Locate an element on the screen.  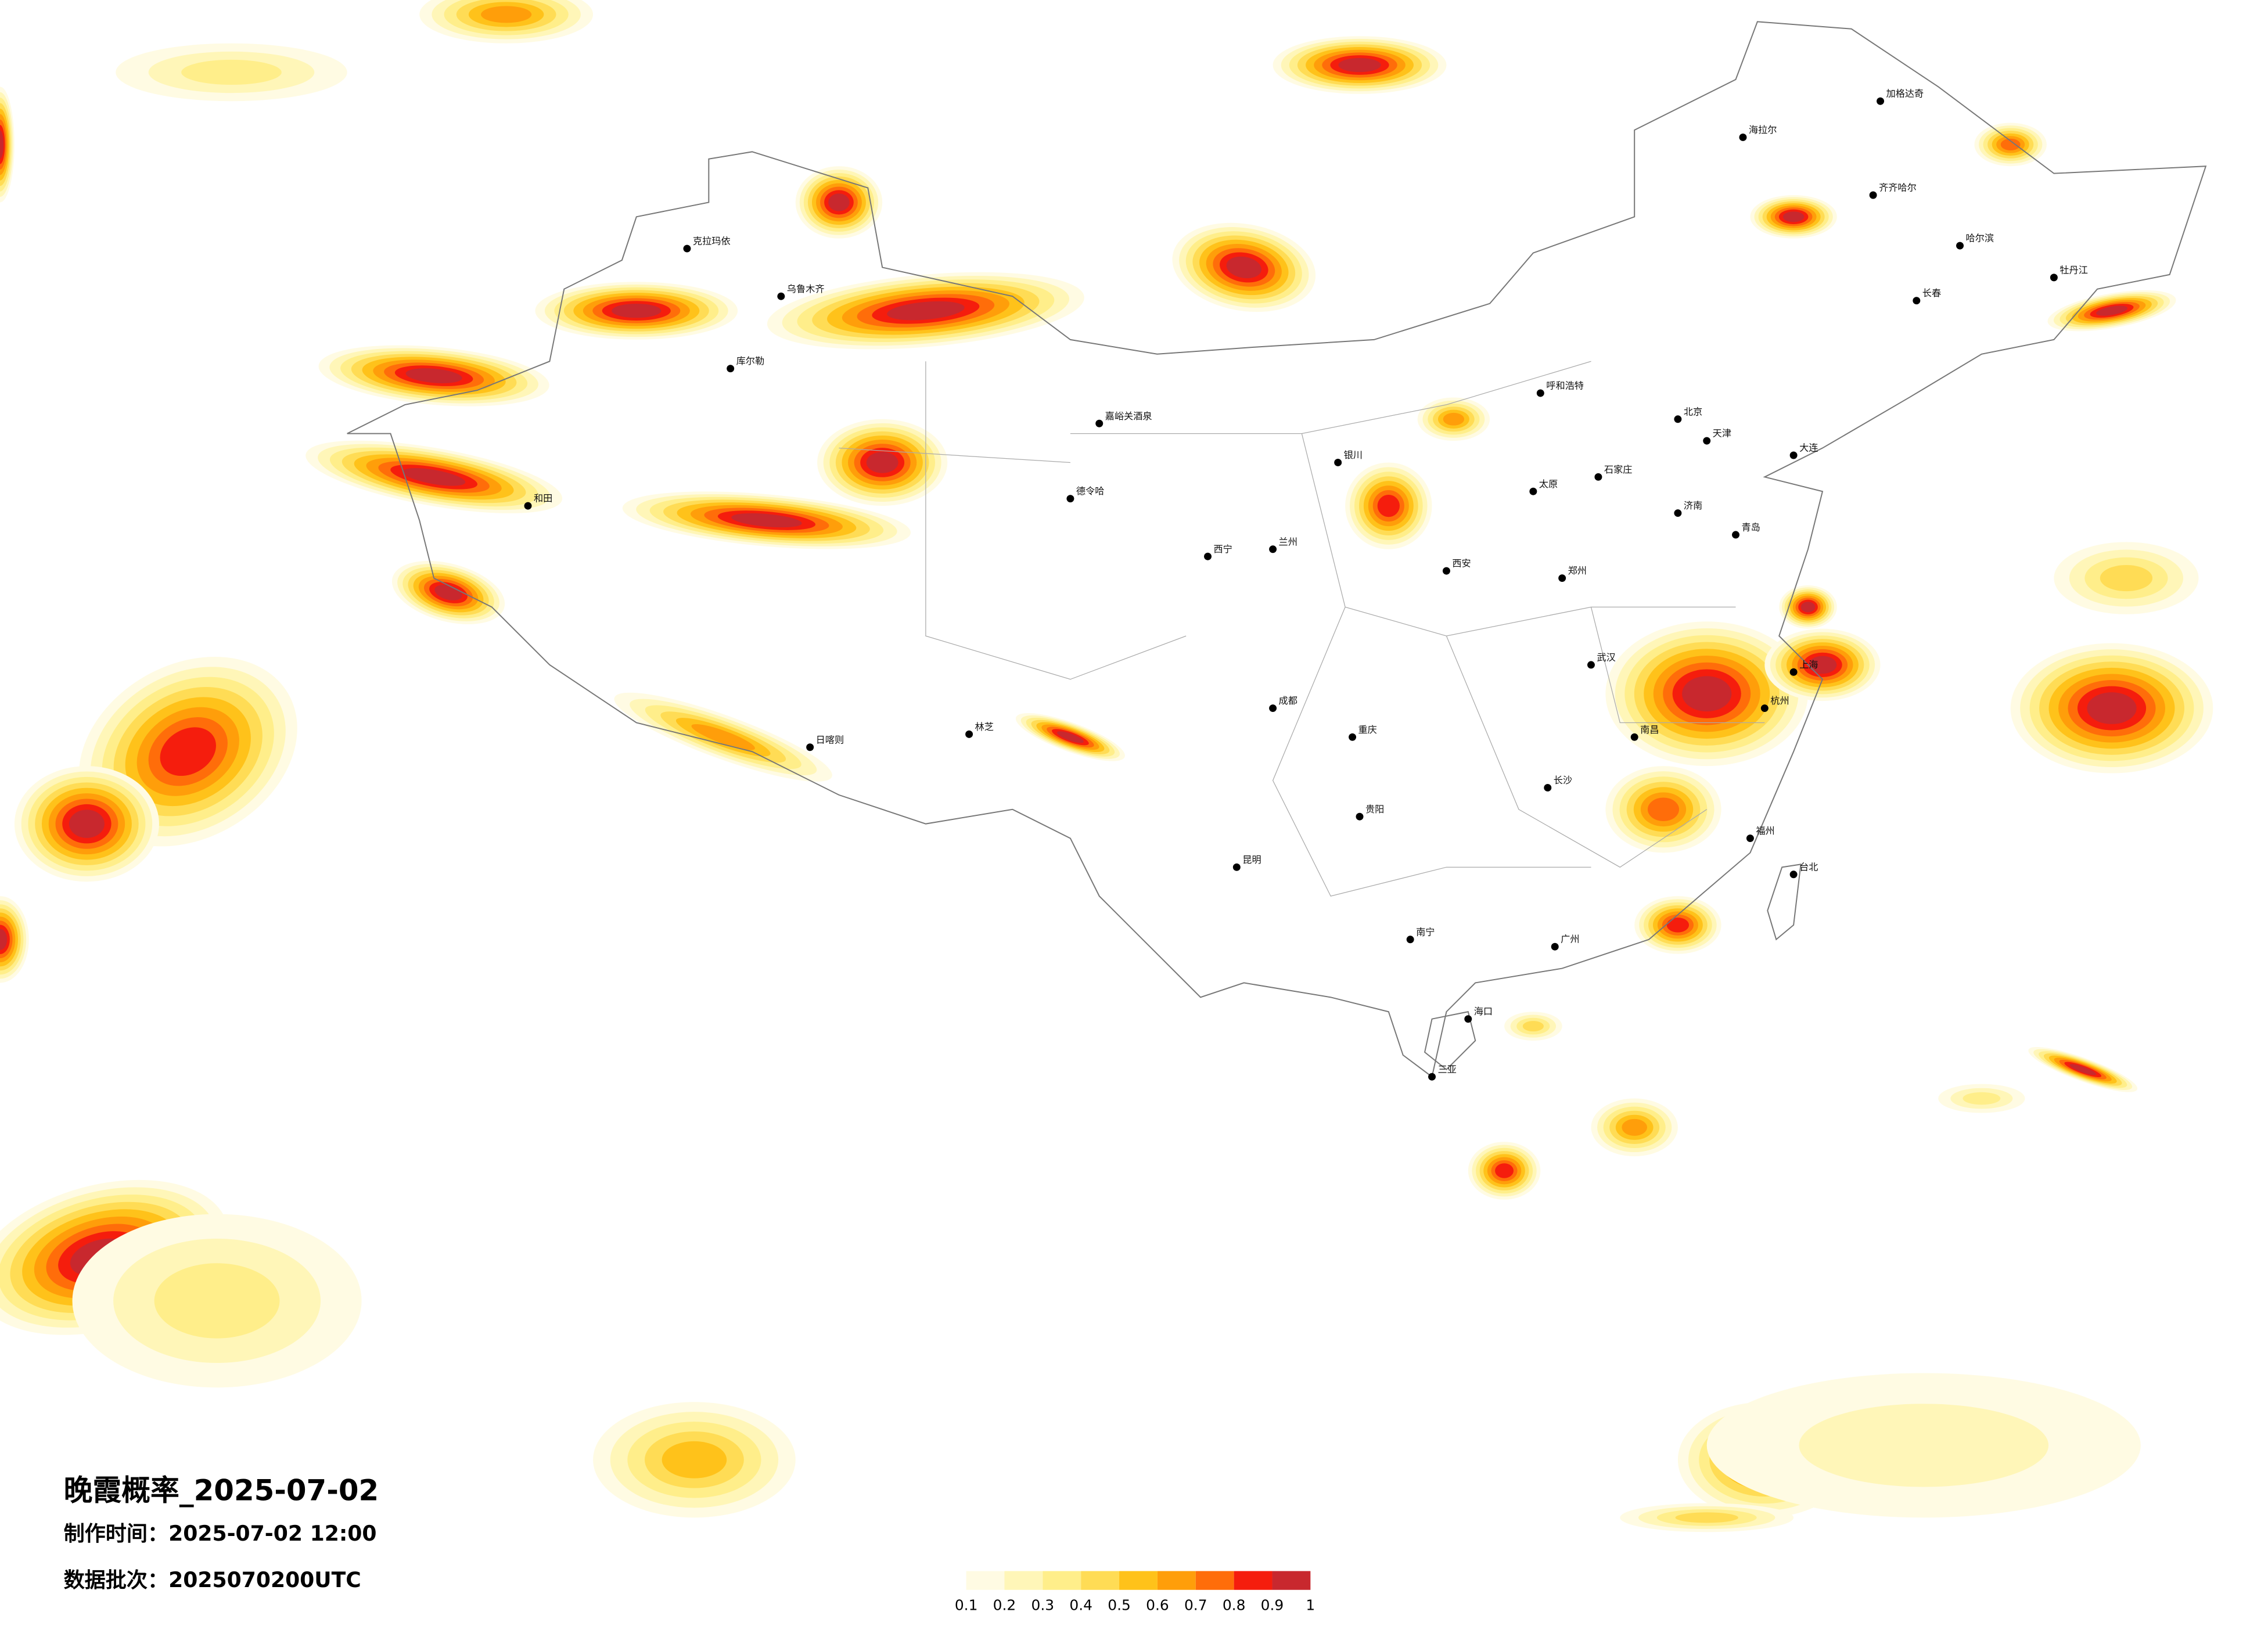
city-label: 太原 is located at coordinates (1548, 484).